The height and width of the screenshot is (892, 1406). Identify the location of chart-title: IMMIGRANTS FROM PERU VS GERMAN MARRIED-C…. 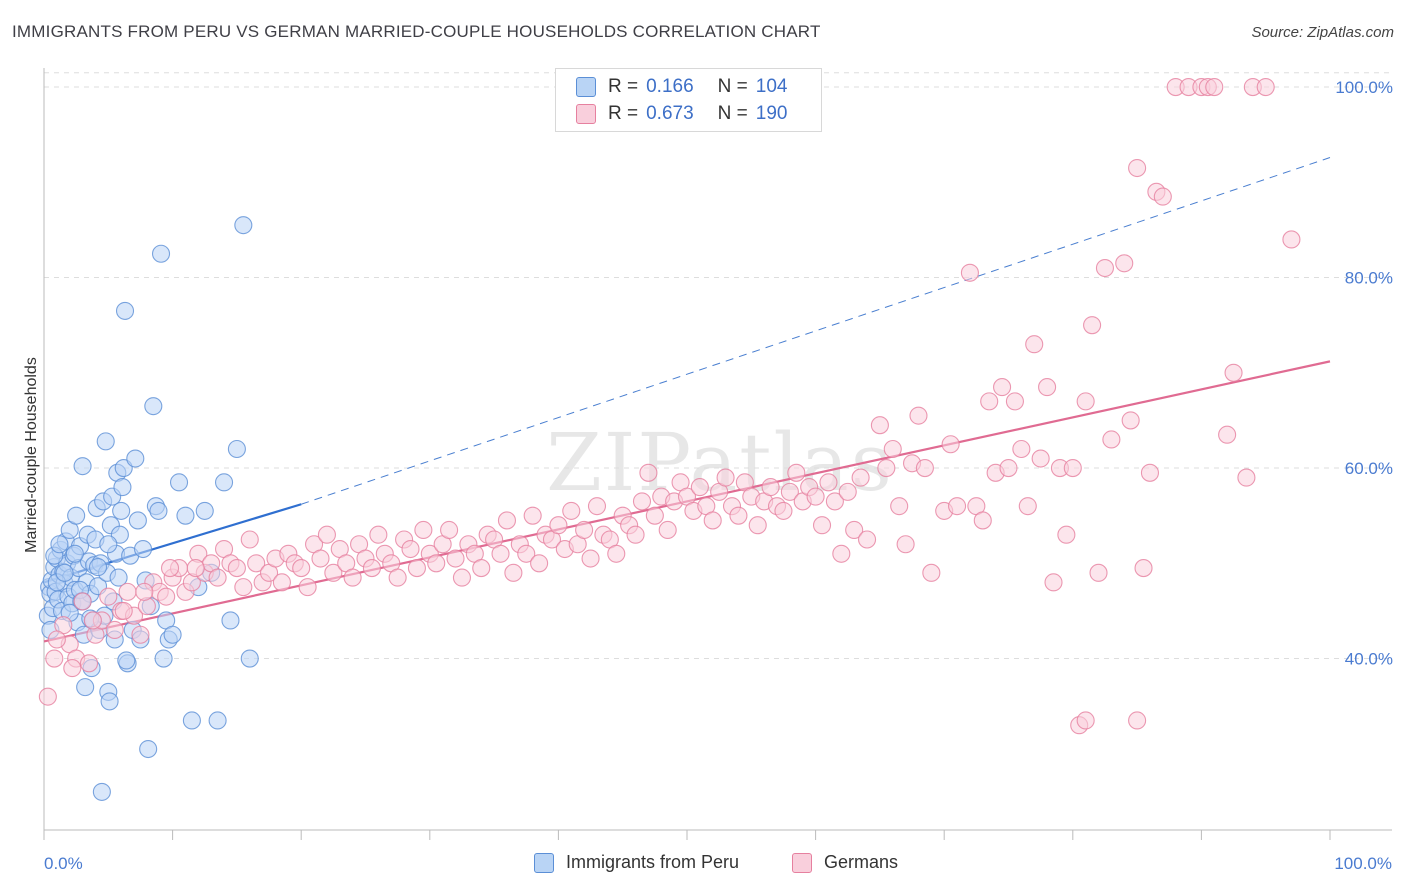
(416, 31).